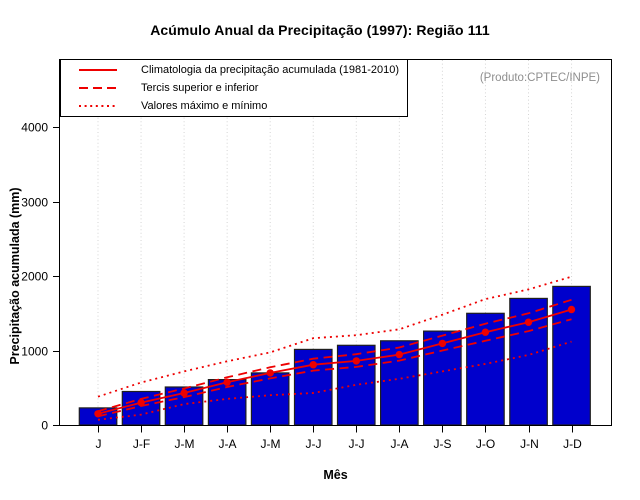 The image size is (640, 500). What do you see at coordinates (572, 444) in the screenshot?
I see `x-tick-label: J-D` at bounding box center [572, 444].